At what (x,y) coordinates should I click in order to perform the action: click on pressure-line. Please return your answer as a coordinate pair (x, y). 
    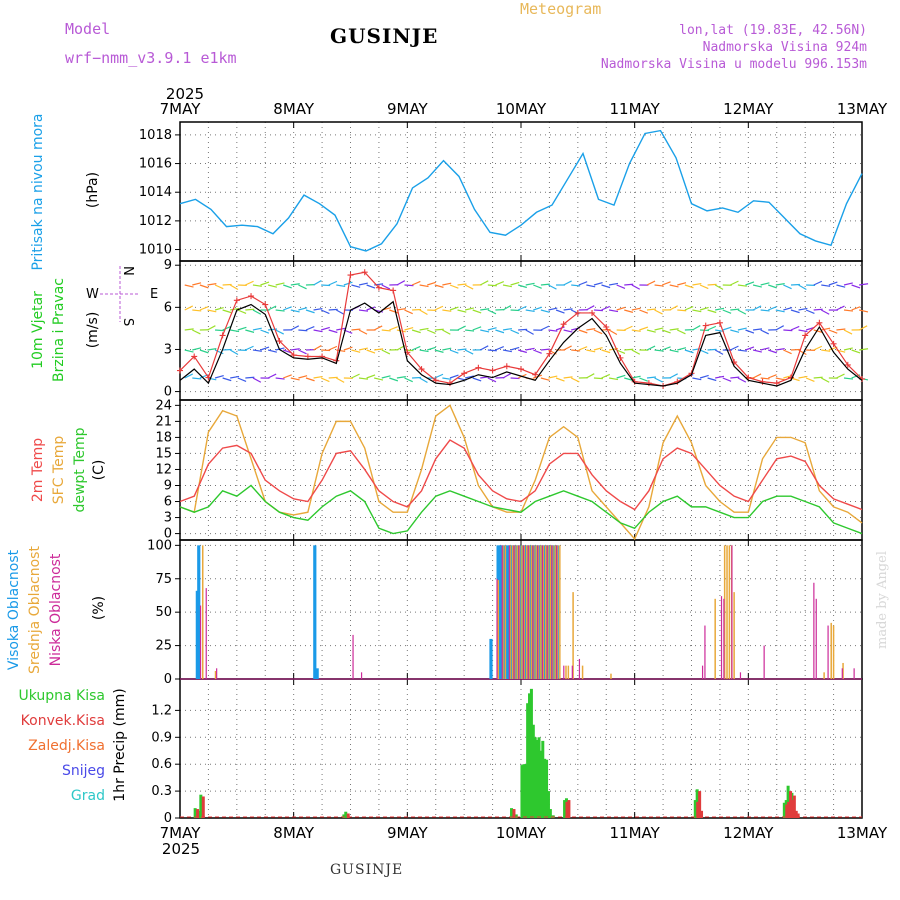
    Looking at the image, I should click on (521, 190).